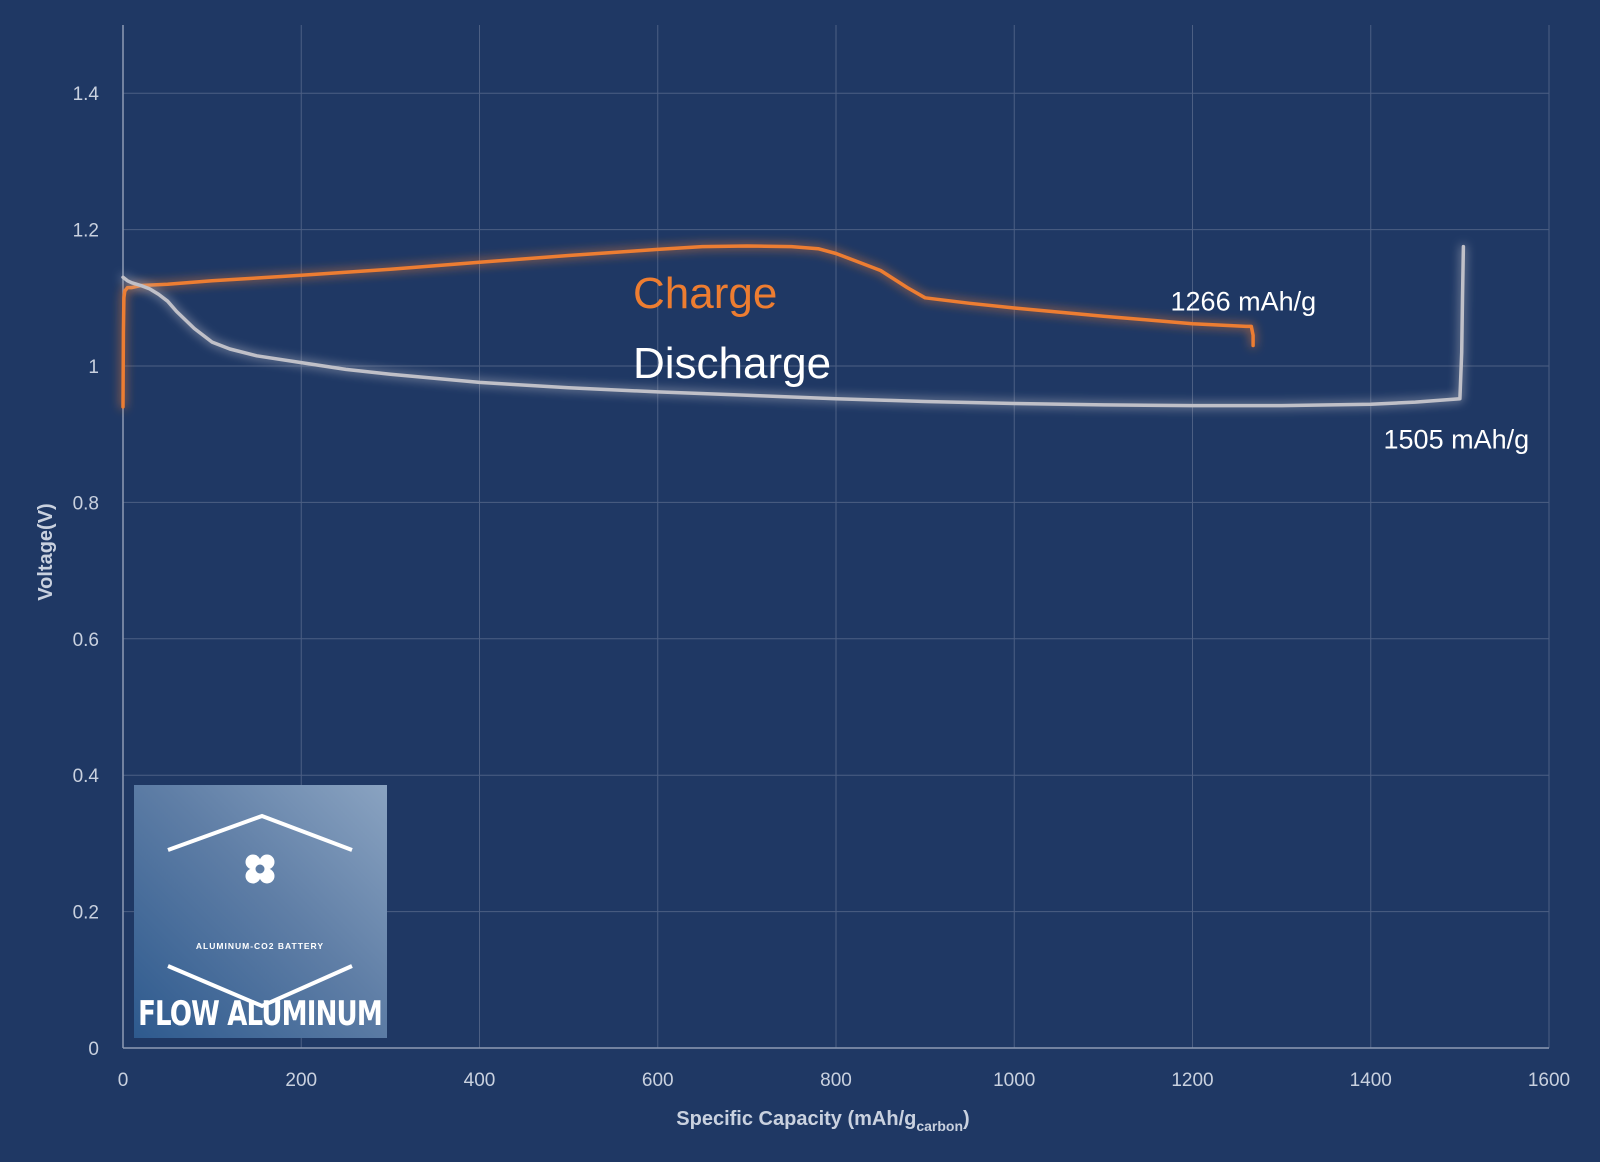 Image resolution: width=1600 pixels, height=1162 pixels. Describe the element at coordinates (93, 1049) in the screenshot. I see `y-tick-label-0: 0` at that location.